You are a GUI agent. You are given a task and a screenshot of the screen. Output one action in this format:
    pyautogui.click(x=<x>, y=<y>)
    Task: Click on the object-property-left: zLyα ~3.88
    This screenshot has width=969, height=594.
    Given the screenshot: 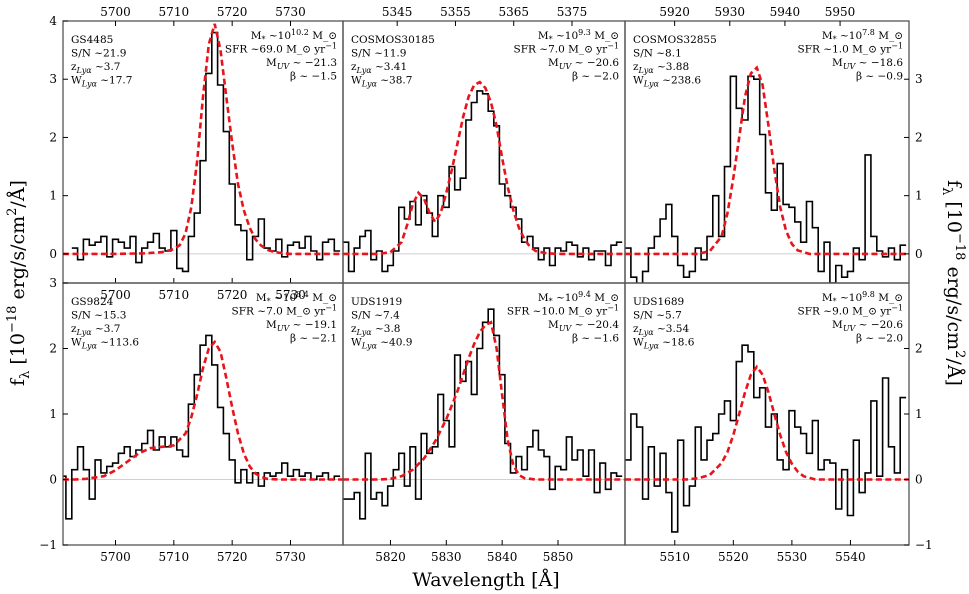 What is the action you would take?
    pyautogui.click(x=661, y=68)
    